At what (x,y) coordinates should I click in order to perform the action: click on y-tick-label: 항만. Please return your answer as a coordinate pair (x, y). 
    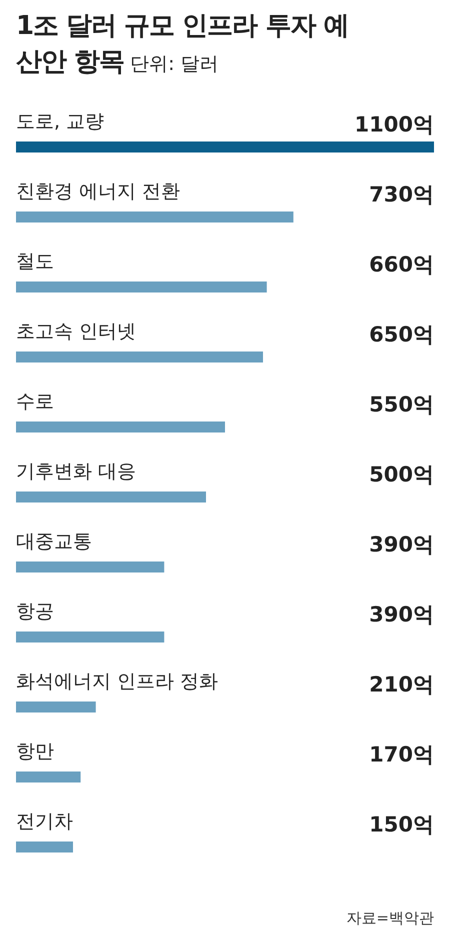
    Looking at the image, I should click on (35, 751).